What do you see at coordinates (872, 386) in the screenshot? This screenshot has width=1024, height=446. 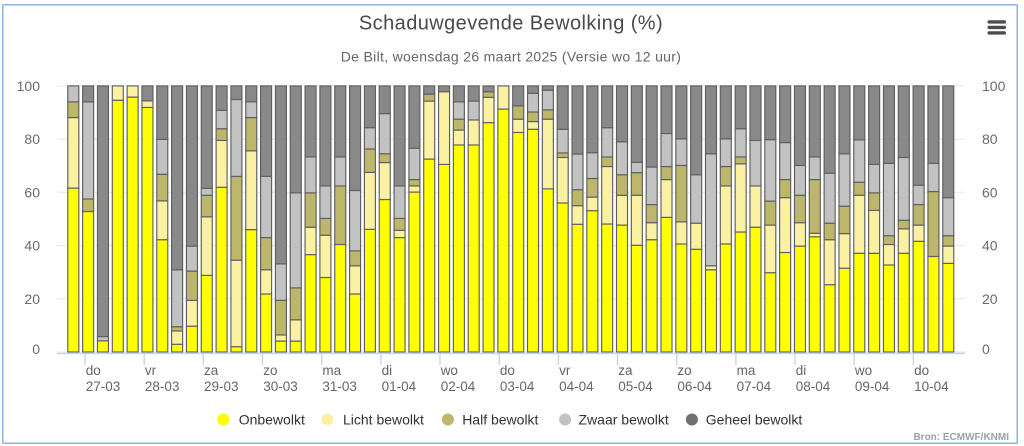 I see `svg-text: 09-04` at bounding box center [872, 386].